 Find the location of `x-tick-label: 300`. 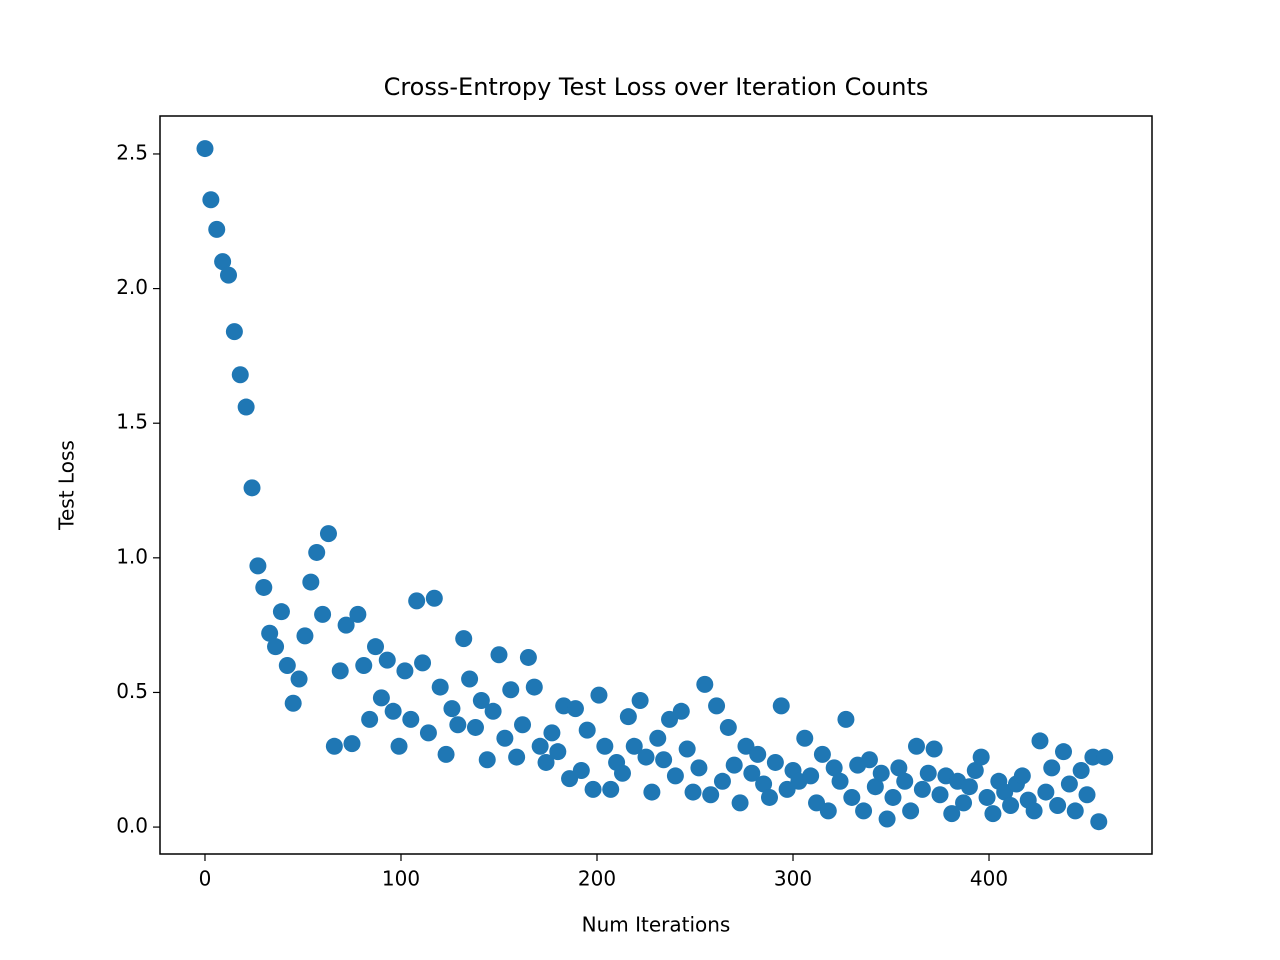

x-tick-label: 300 is located at coordinates (793, 879).